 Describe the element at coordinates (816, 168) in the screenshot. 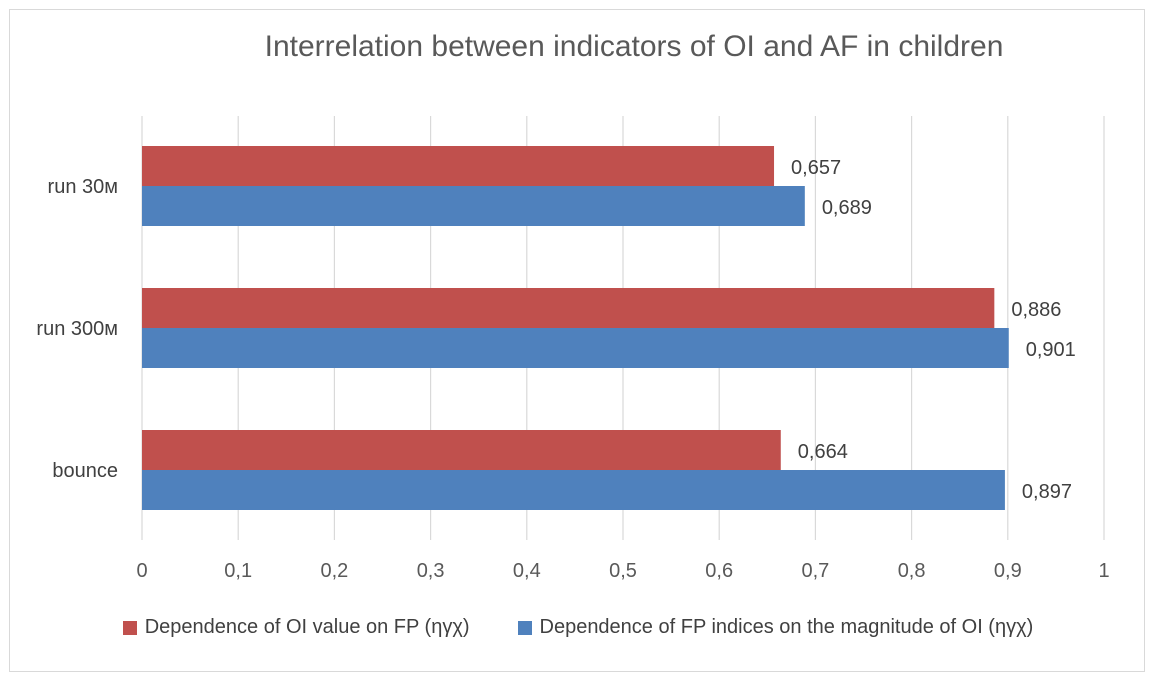

I see `data-label: 0,657` at that location.